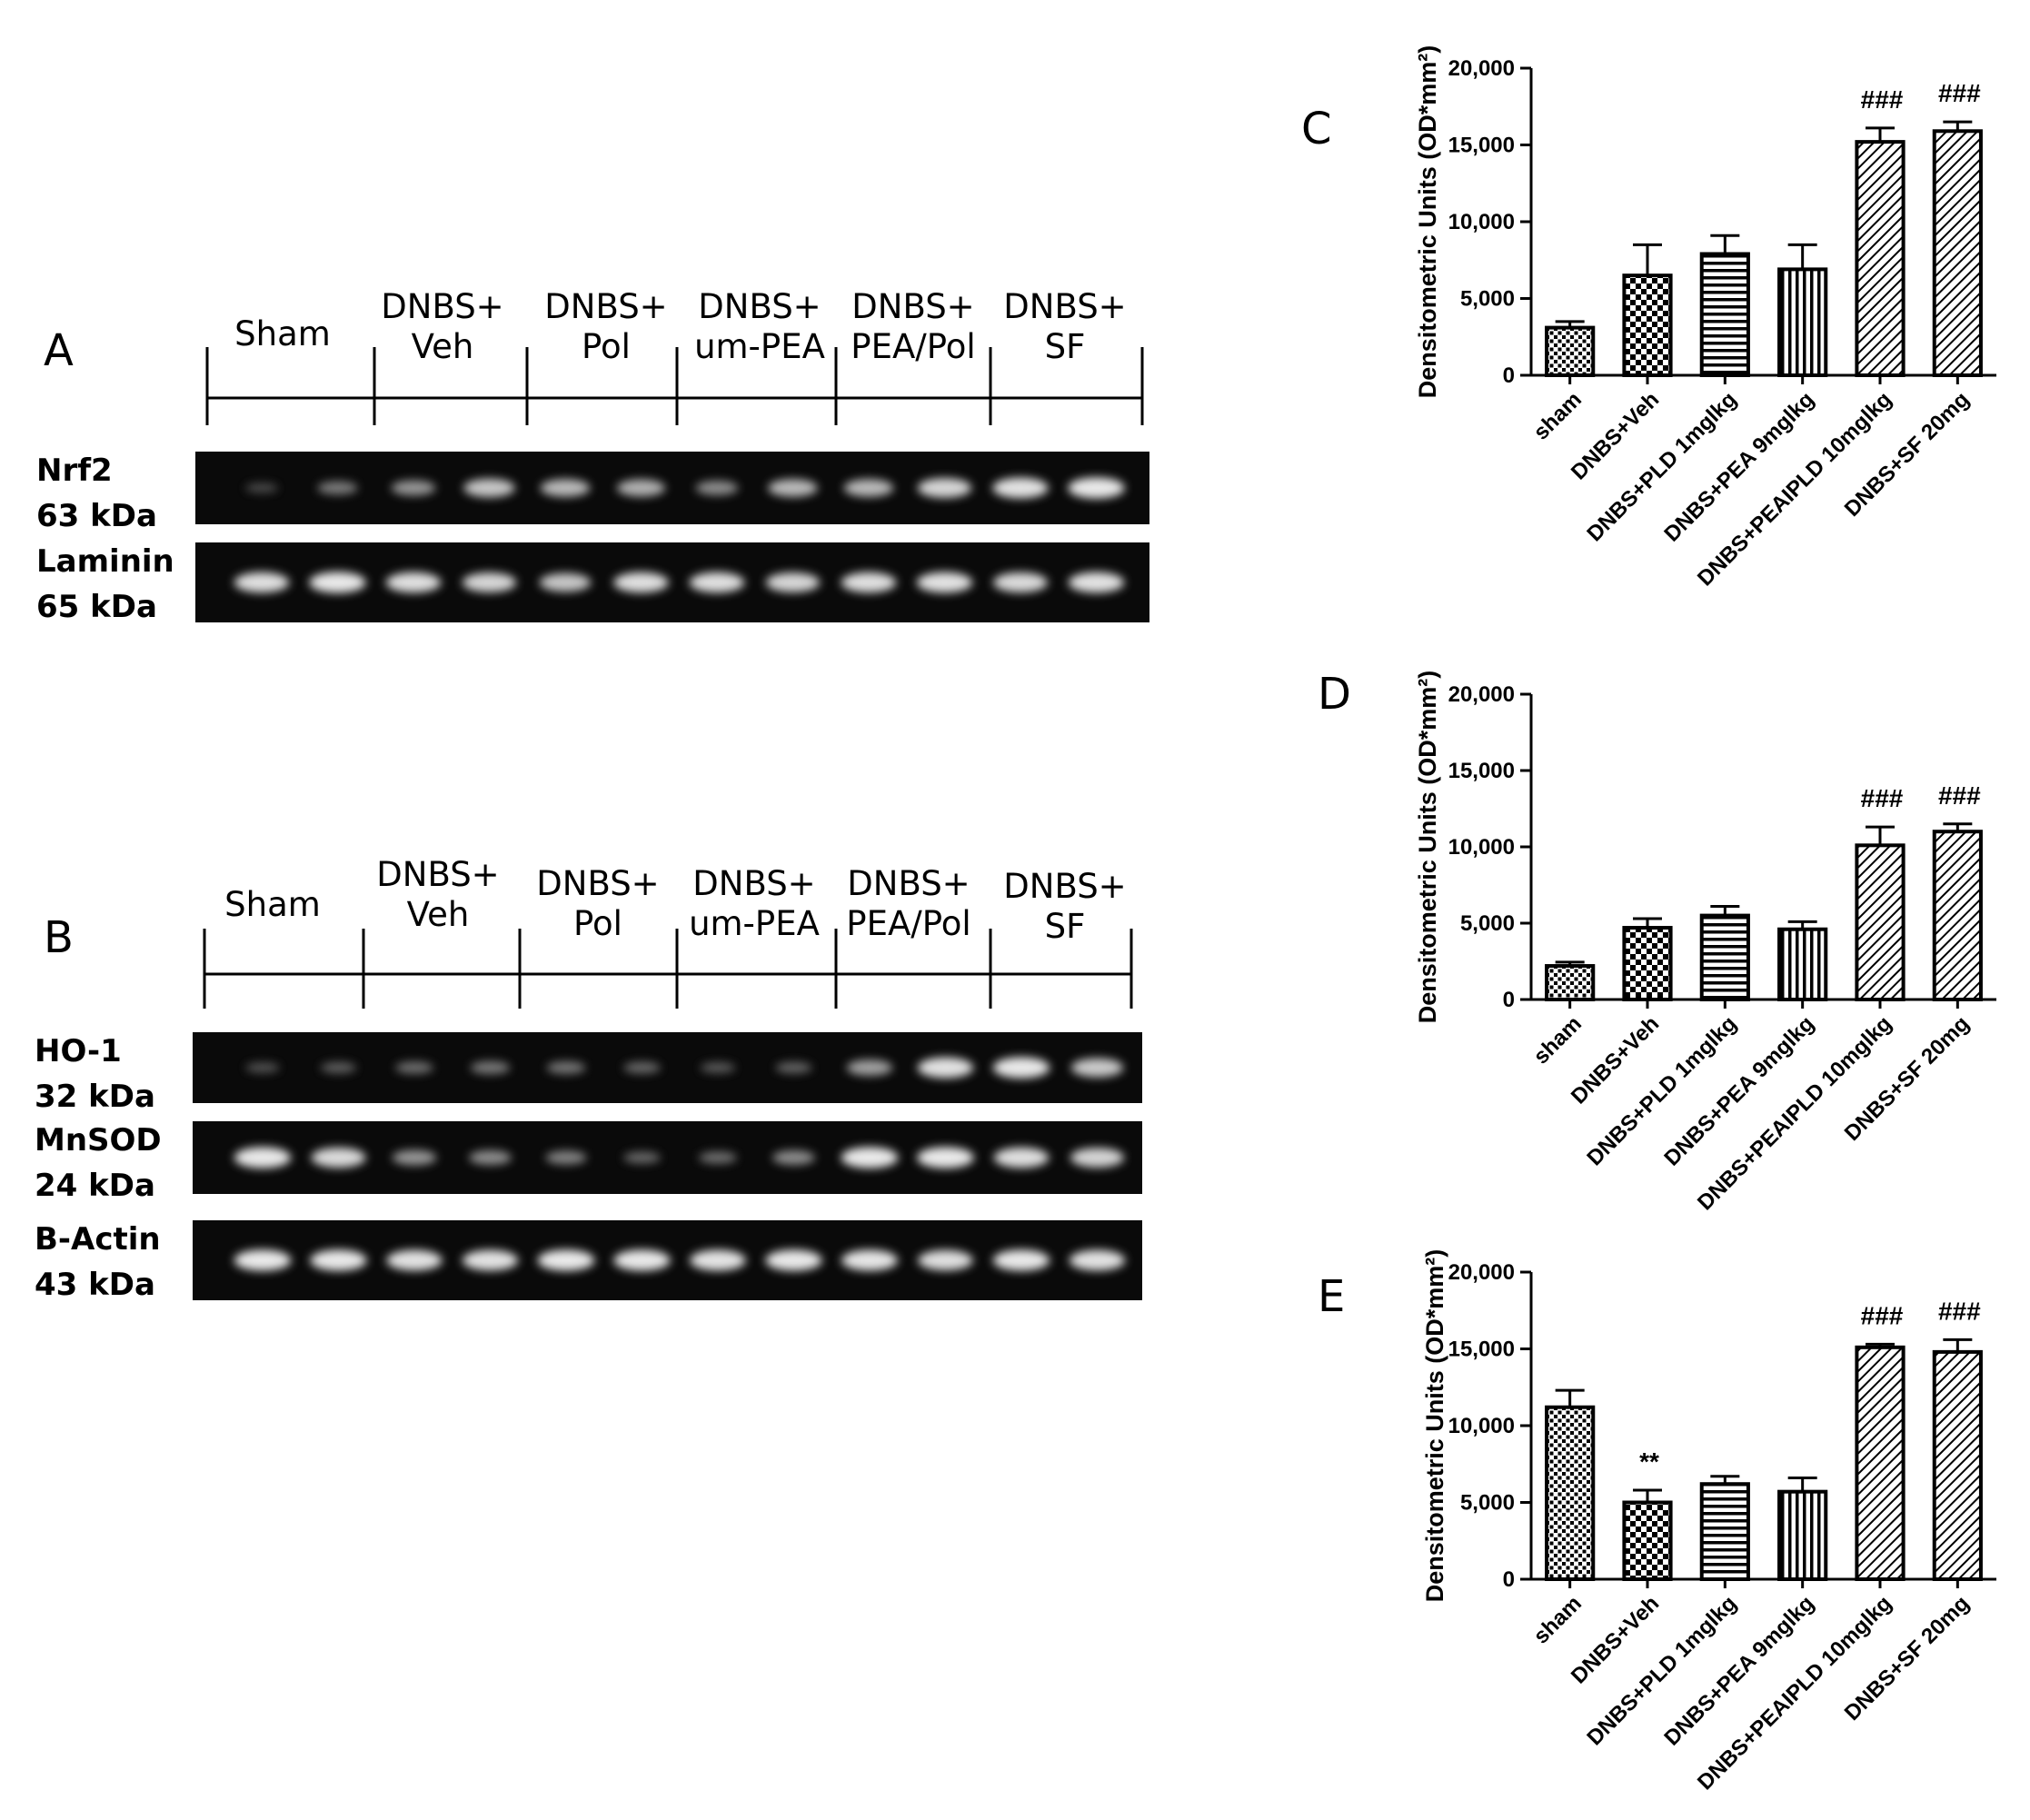 This screenshot has width=2030, height=1820. I want to click on lane-group-header: Sham, so click(282, 334).